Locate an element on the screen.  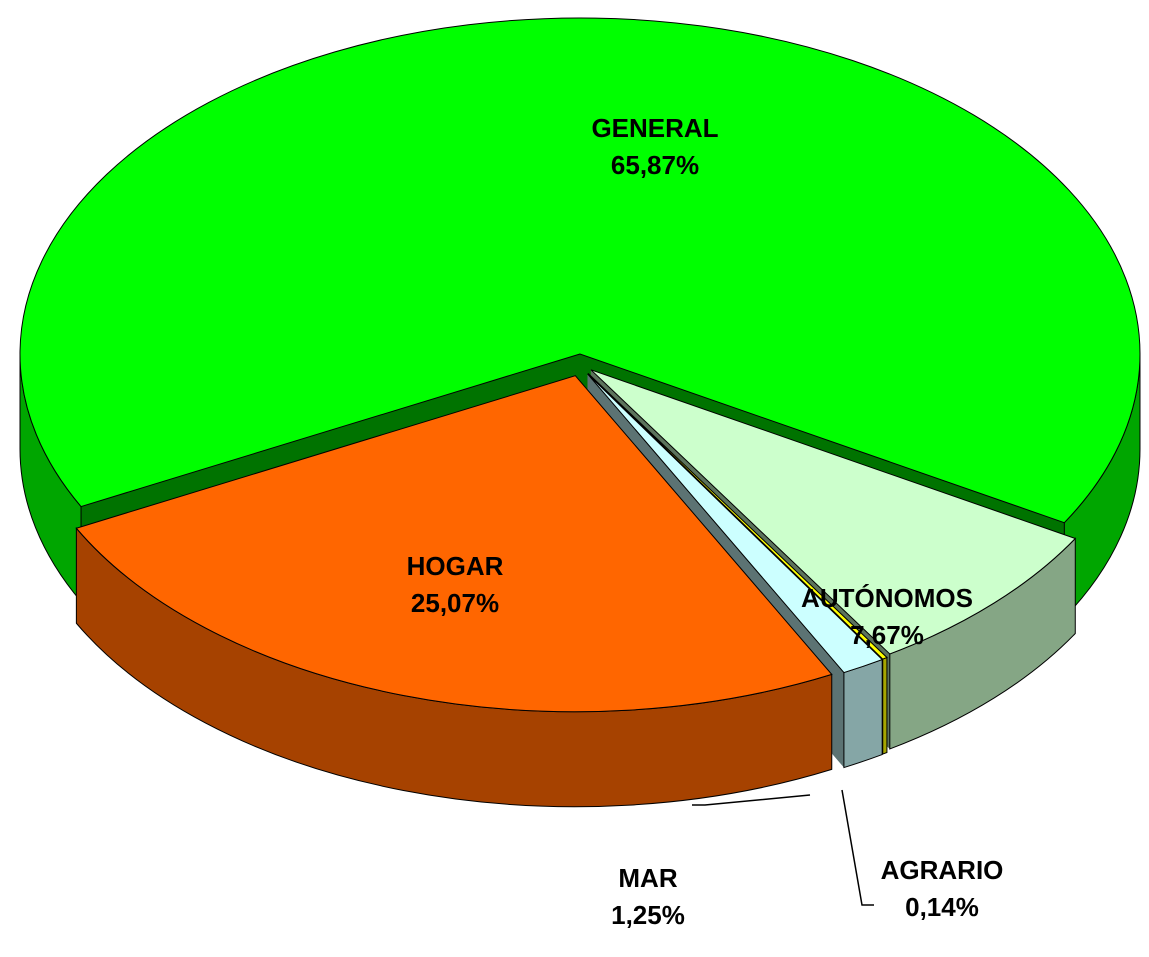
slice-label: GENERAL is located at coordinates (654, 128).